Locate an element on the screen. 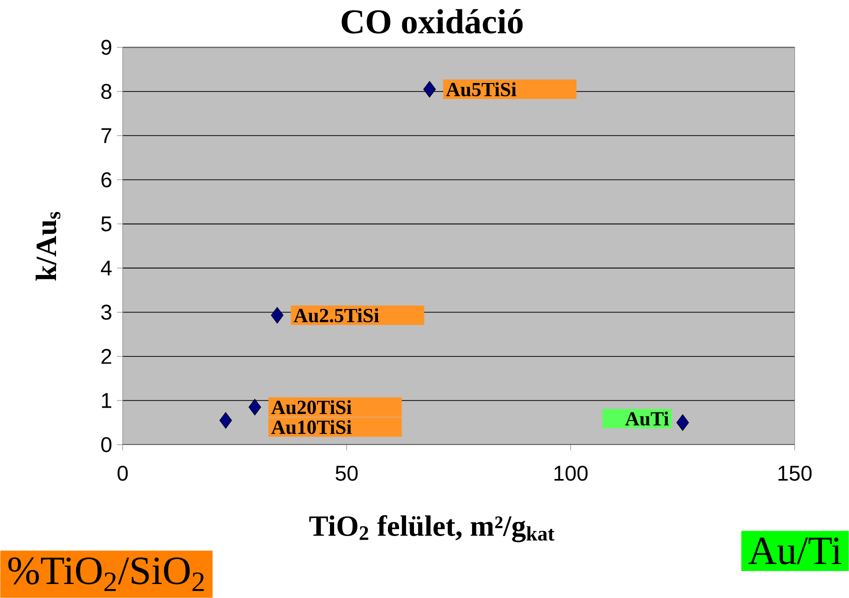 This screenshot has width=849, height=598. y-tick-label: 3 is located at coordinates (106, 312).